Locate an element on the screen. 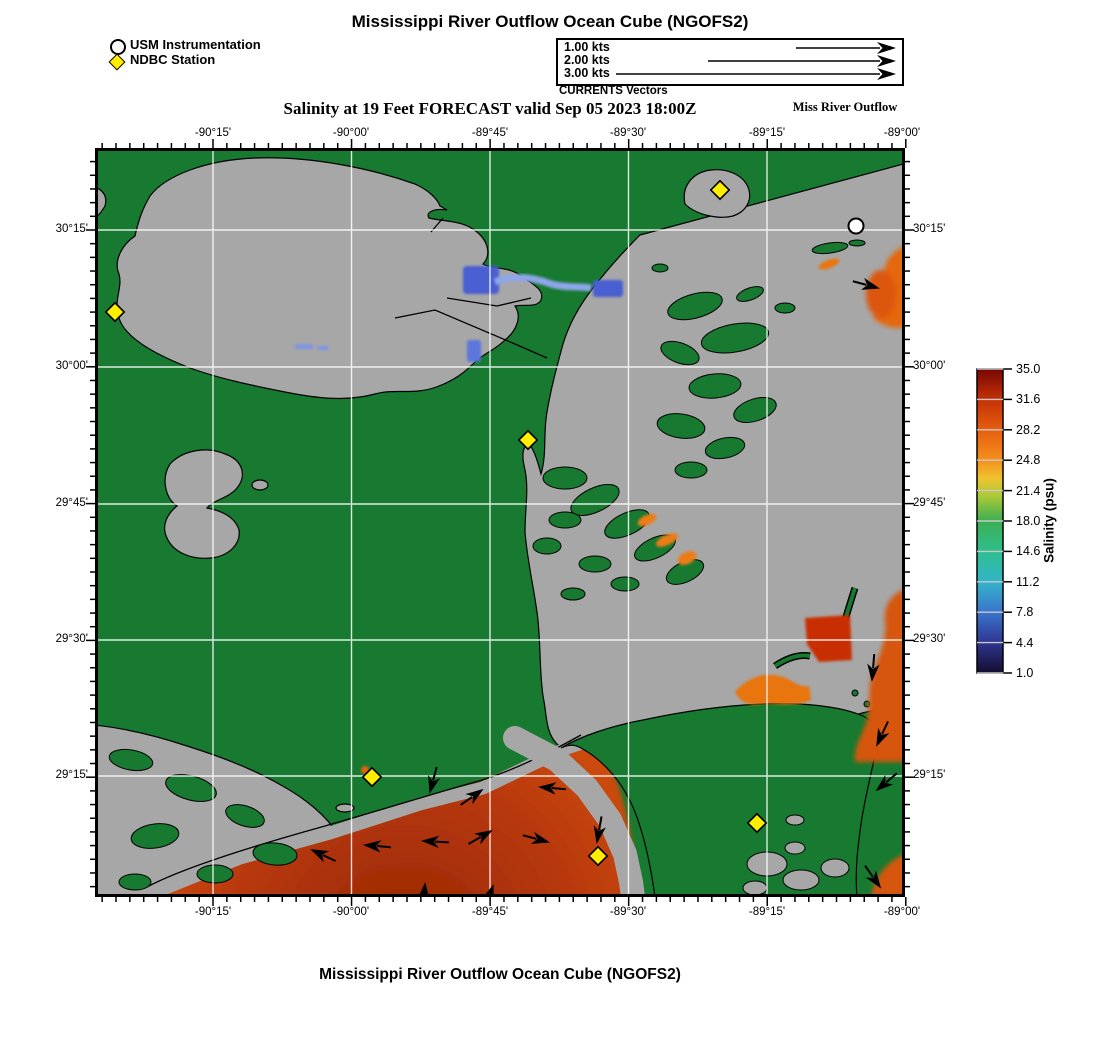 The width and height of the screenshot is (1100, 1050). colorbar-tick-2: 28.2 is located at coordinates (1028, 430).